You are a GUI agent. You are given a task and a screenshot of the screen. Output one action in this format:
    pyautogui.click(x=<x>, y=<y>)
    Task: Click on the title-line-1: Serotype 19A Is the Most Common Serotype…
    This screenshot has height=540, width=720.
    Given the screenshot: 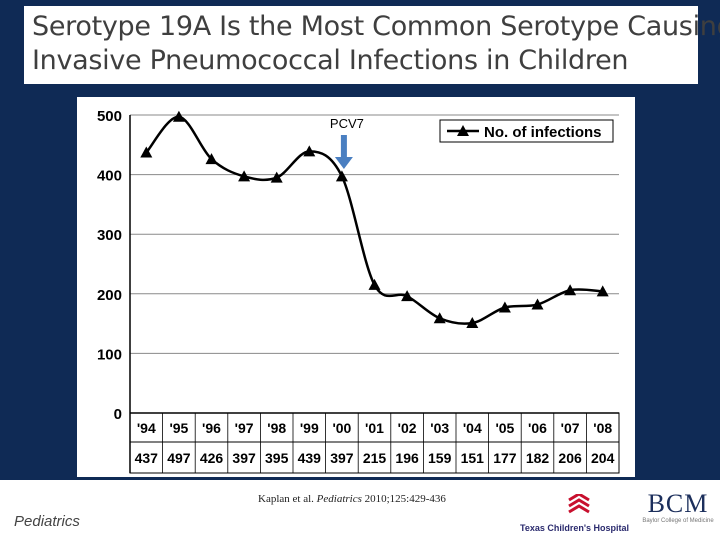 What is the action you would take?
    pyautogui.click(x=376, y=26)
    